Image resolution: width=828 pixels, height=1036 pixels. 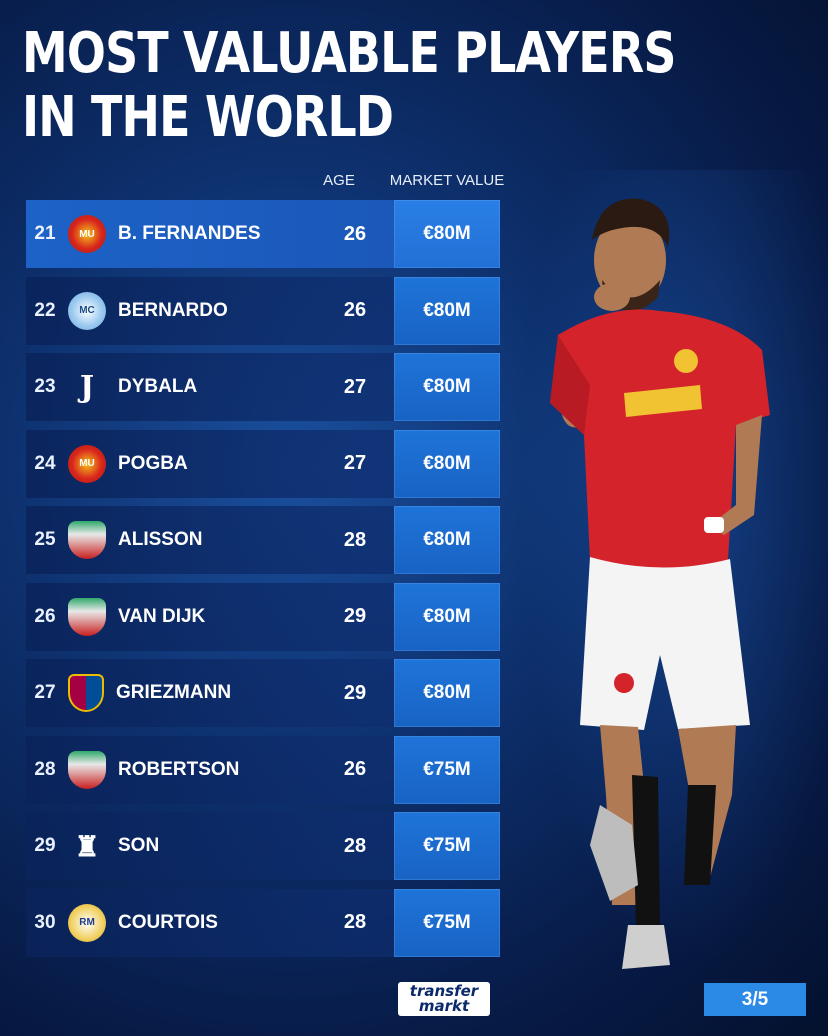 What do you see at coordinates (263, 616) in the screenshot?
I see `table-row: 26 VAN DIJK 29 €80M` at bounding box center [263, 616].